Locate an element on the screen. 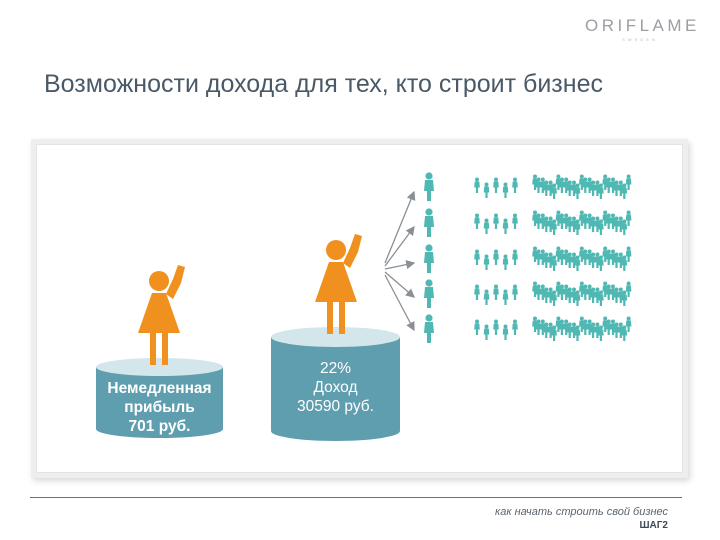  woman-figure-icon is located at coordinates (161, 315).